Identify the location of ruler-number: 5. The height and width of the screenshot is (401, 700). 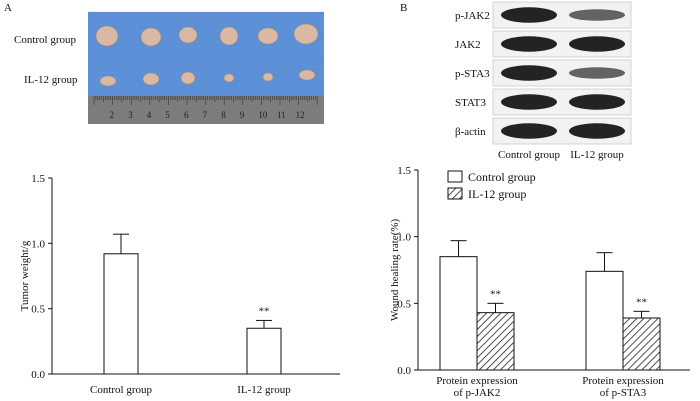
(167, 115).